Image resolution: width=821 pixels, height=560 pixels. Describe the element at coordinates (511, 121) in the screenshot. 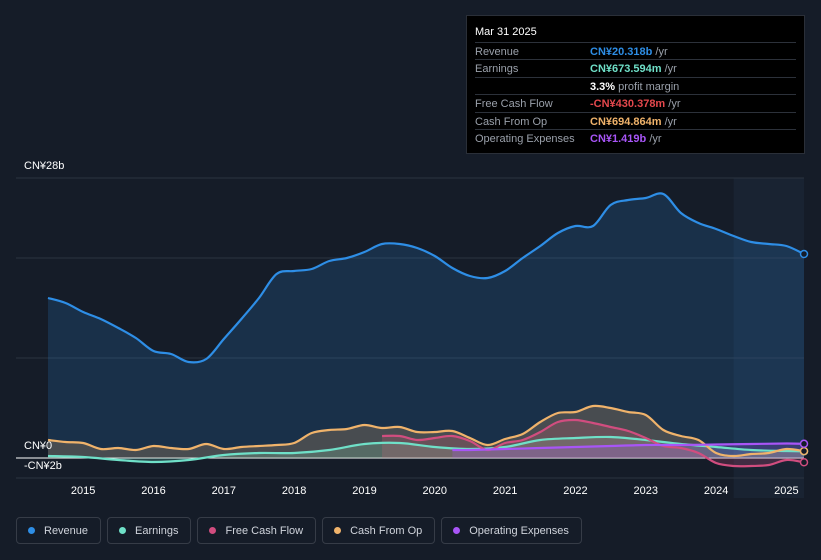

I see `tooltip-row-label: Cash From Op` at that location.